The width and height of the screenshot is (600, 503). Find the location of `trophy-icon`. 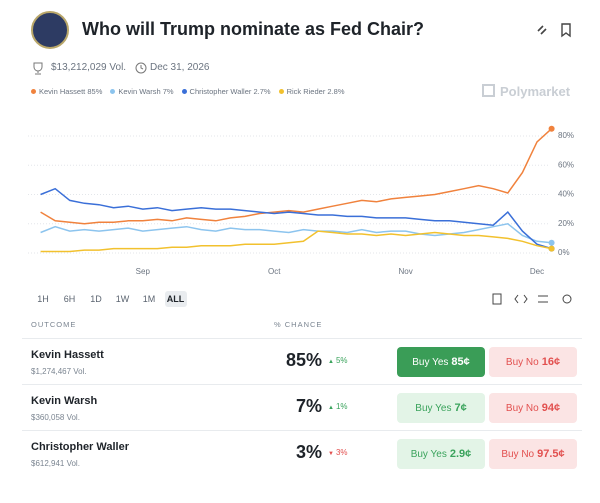

trophy-icon is located at coordinates (38, 68).